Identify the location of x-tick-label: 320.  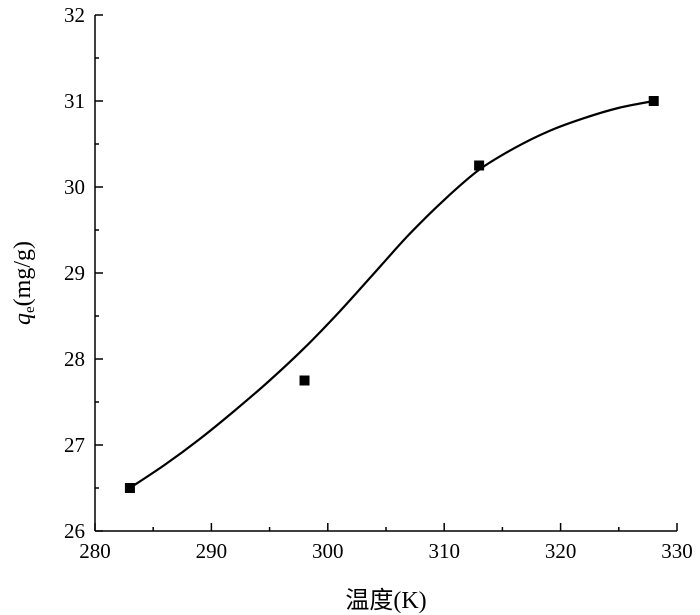
(561, 551).